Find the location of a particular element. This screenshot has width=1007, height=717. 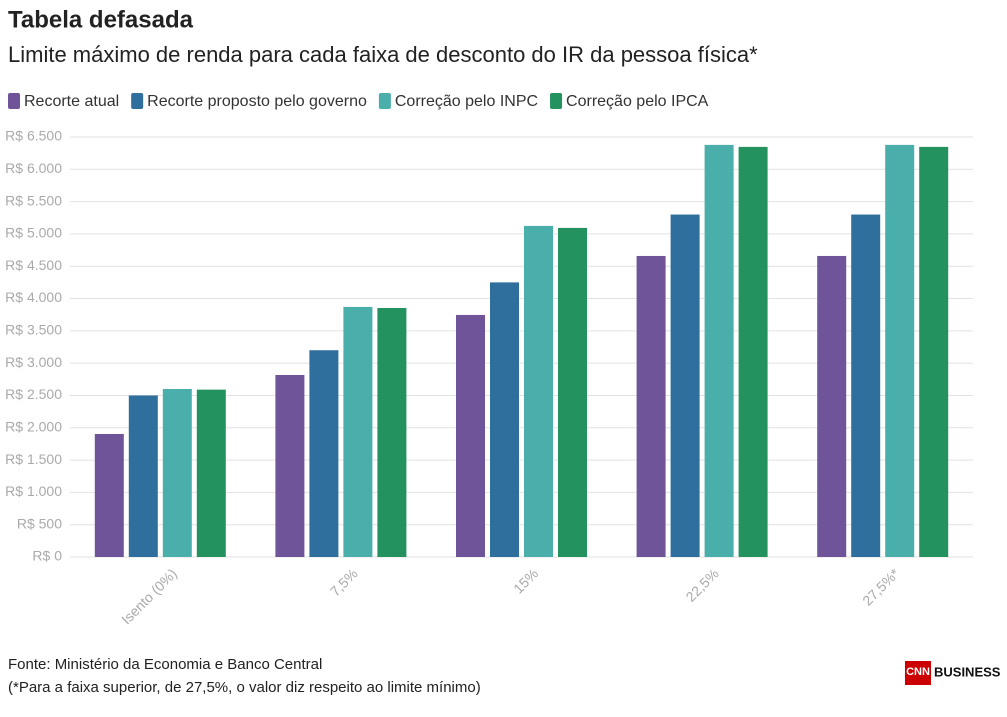

x-tick-label: 22,5% is located at coordinates (701, 584).